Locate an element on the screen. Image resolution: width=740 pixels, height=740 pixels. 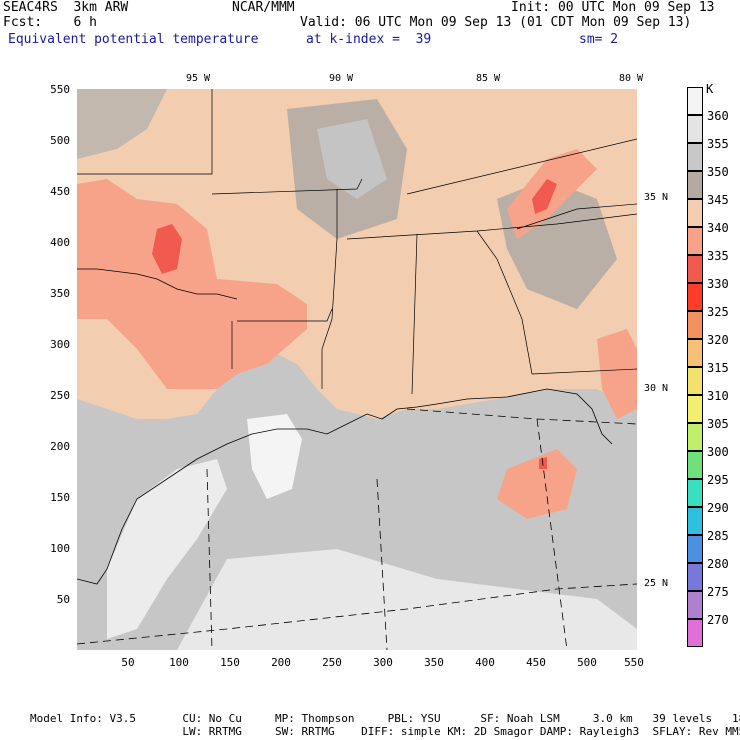
legend-level: 310 is located at coordinates (718, 396).